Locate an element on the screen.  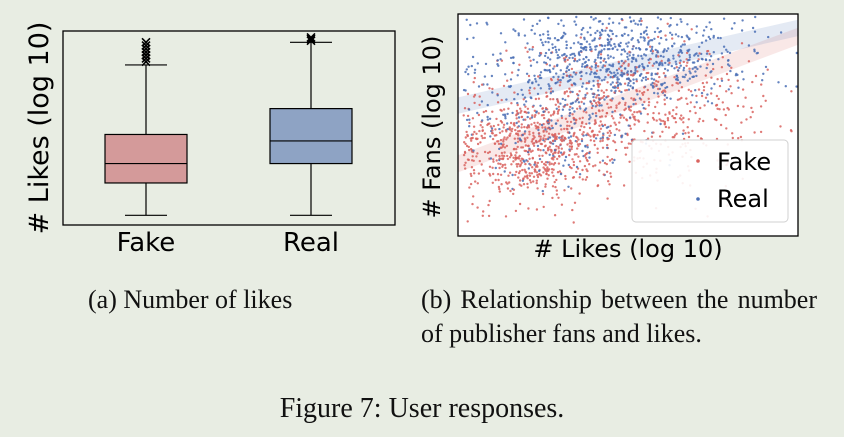
legend: Fake Real is located at coordinates (710, 181).